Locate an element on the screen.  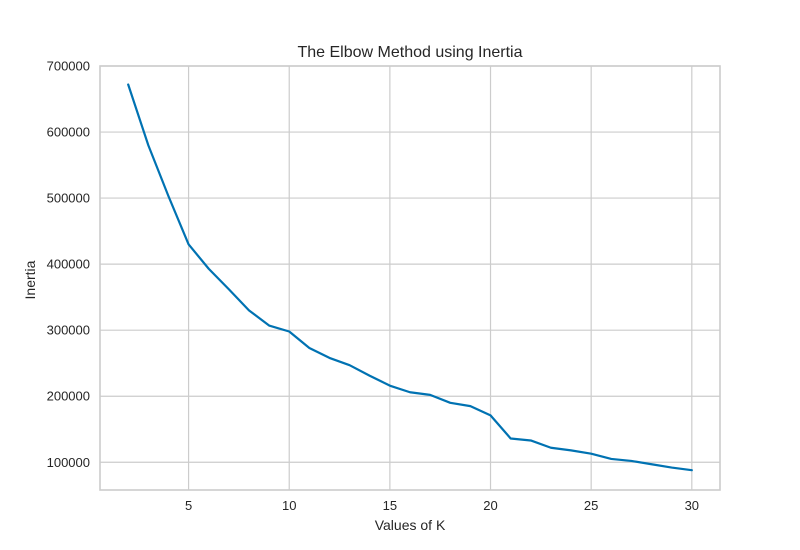
y-tick-label: 600000 is located at coordinates (68, 132).